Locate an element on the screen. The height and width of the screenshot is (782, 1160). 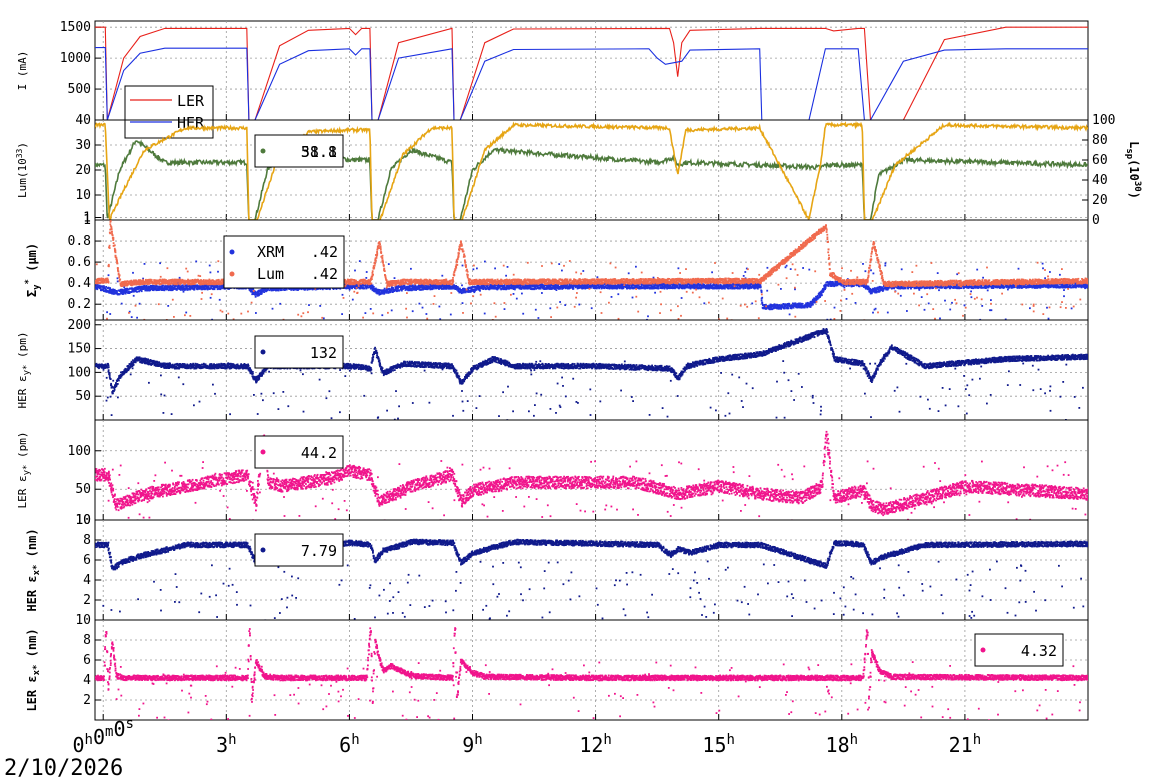
plot-area is located at coordinates (591, 73).